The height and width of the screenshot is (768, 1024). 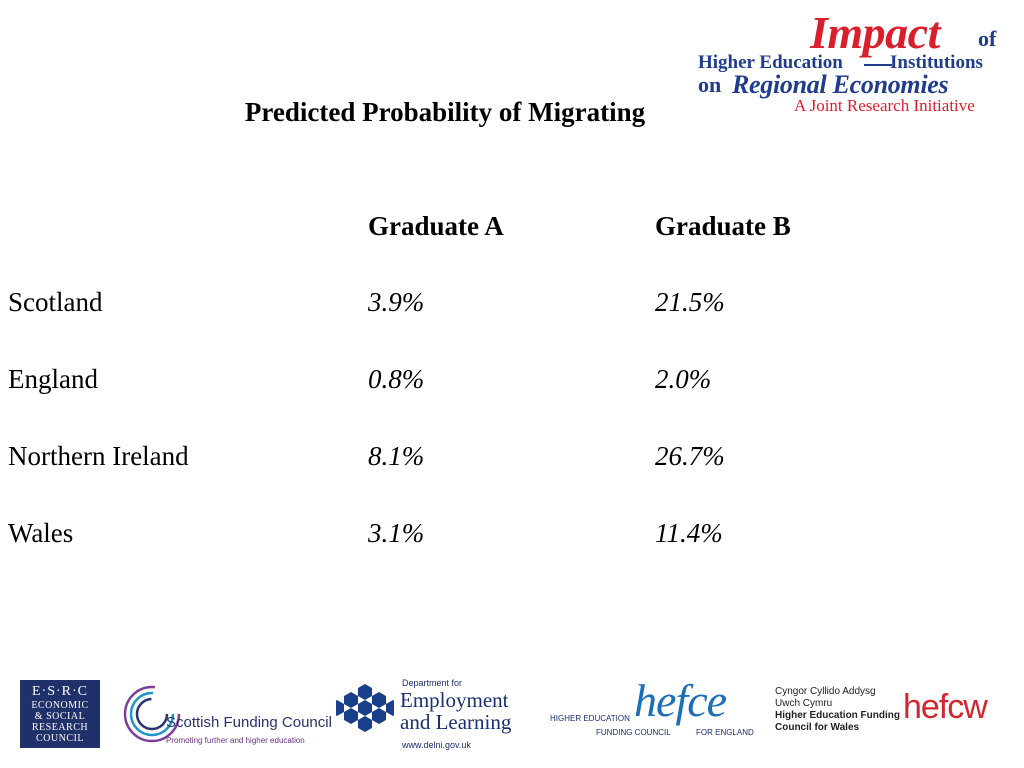 What do you see at coordinates (396, 456) in the screenshot?
I see `value-graduate-a: 8.1%` at bounding box center [396, 456].